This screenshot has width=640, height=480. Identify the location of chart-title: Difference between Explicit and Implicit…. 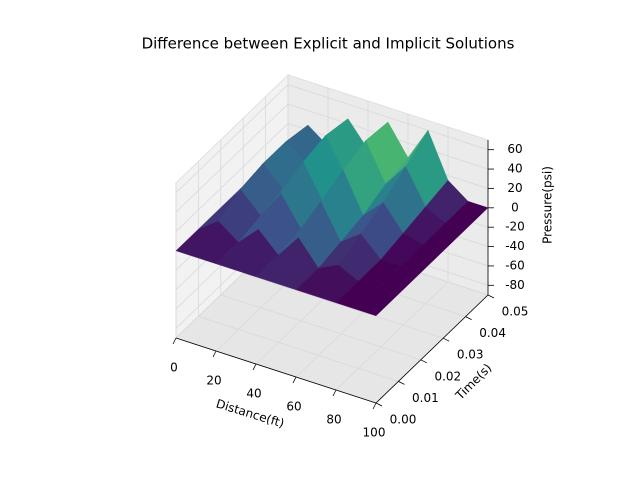
(328, 44).